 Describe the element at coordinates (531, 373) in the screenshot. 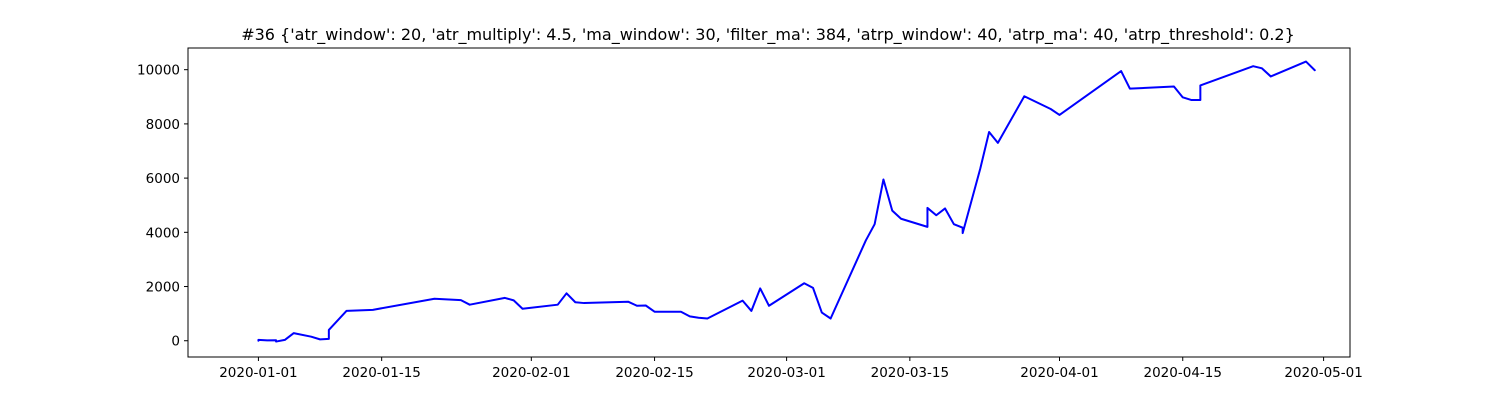

I see `x-tick-label: 2020-02-01` at that location.